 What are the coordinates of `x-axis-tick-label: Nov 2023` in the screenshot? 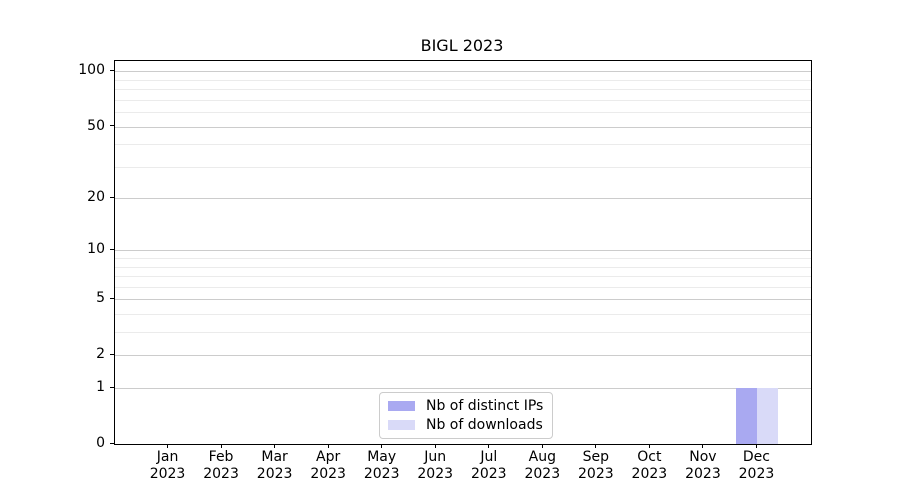 It's located at (703, 466).